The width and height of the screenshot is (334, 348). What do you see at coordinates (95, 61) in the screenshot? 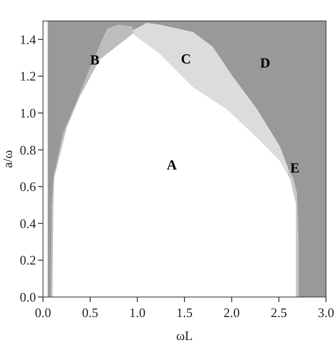
I see `series-label: B` at bounding box center [95, 61].